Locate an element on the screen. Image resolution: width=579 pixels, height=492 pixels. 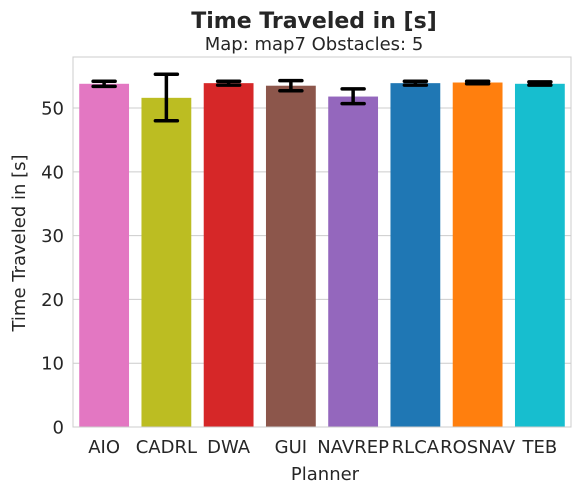
y-axis-label: Time Traveled in [s] is located at coordinates (19, 243).